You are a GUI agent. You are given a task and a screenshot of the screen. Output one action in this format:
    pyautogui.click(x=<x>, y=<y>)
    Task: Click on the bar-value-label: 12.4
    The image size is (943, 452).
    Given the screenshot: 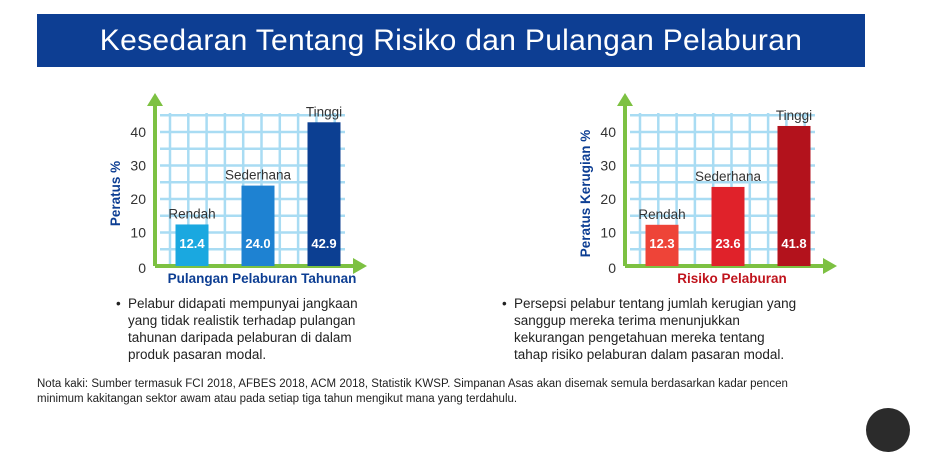 What is the action you would take?
    pyautogui.click(x=192, y=243)
    